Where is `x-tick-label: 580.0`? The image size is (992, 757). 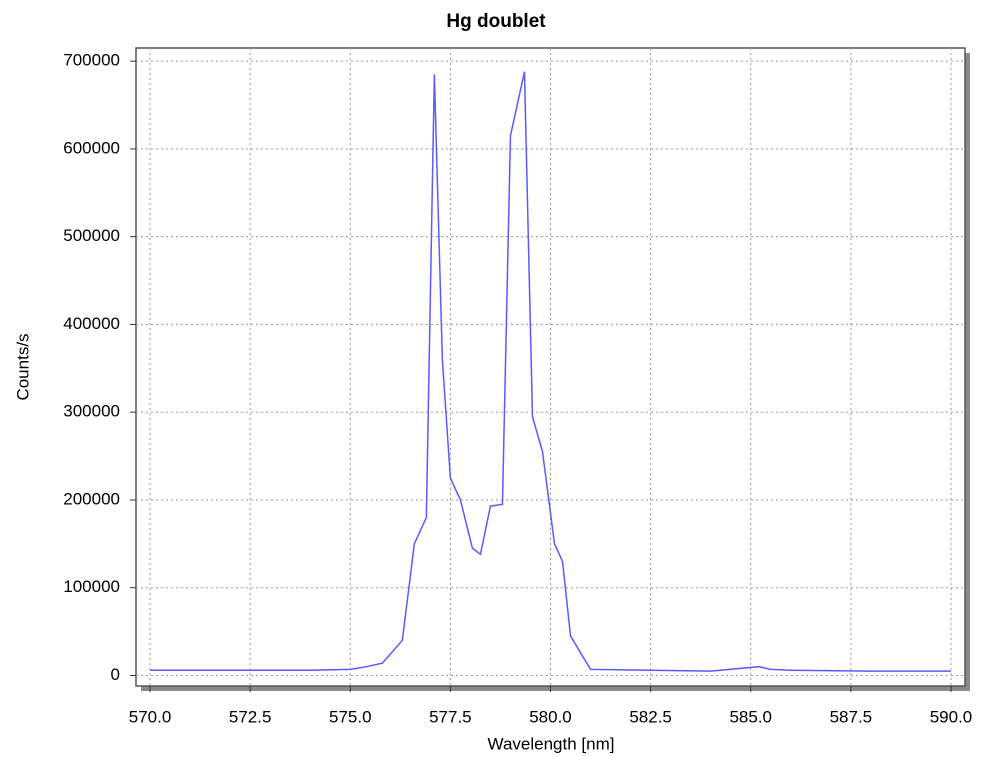
x-tick-label: 580.0 is located at coordinates (550, 716).